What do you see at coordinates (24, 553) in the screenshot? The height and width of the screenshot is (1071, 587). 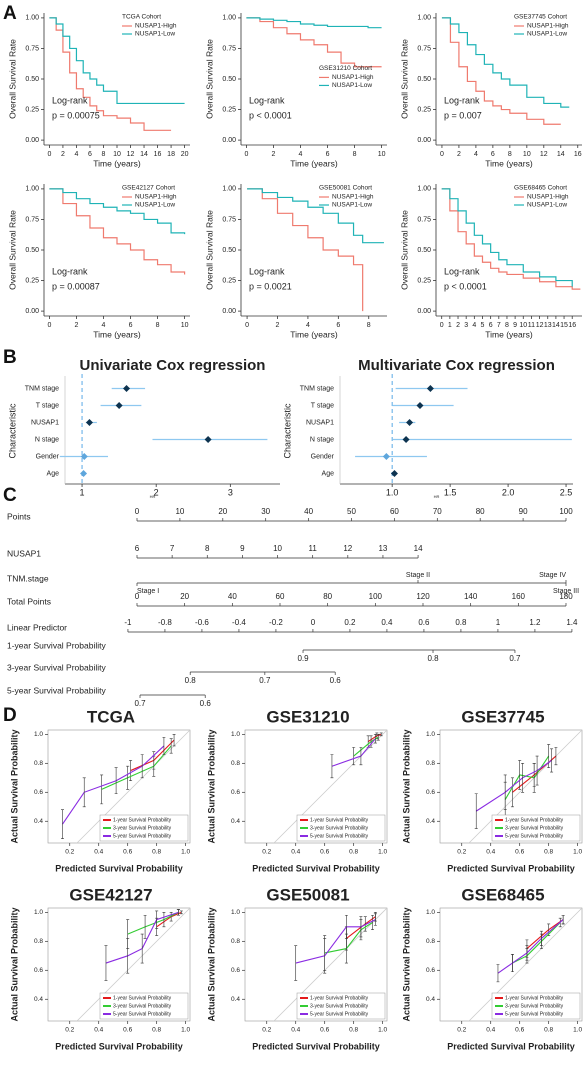 I see `row-label: NUSAP1` at bounding box center [24, 553].